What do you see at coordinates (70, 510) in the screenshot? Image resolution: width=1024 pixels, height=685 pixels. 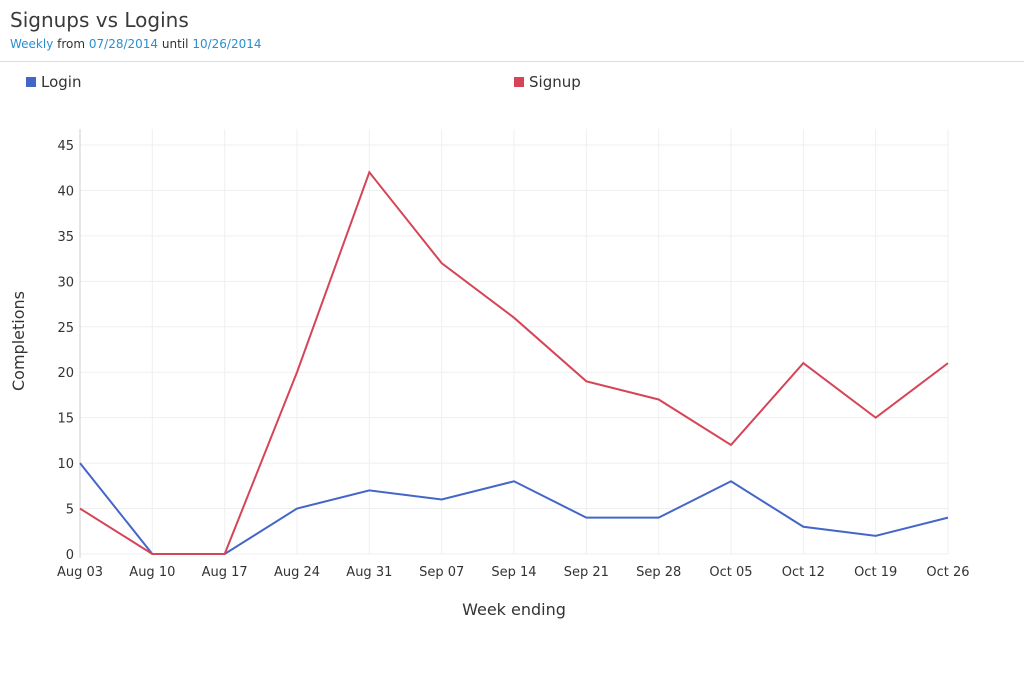 I see `y-tick-label: 5` at bounding box center [70, 510].